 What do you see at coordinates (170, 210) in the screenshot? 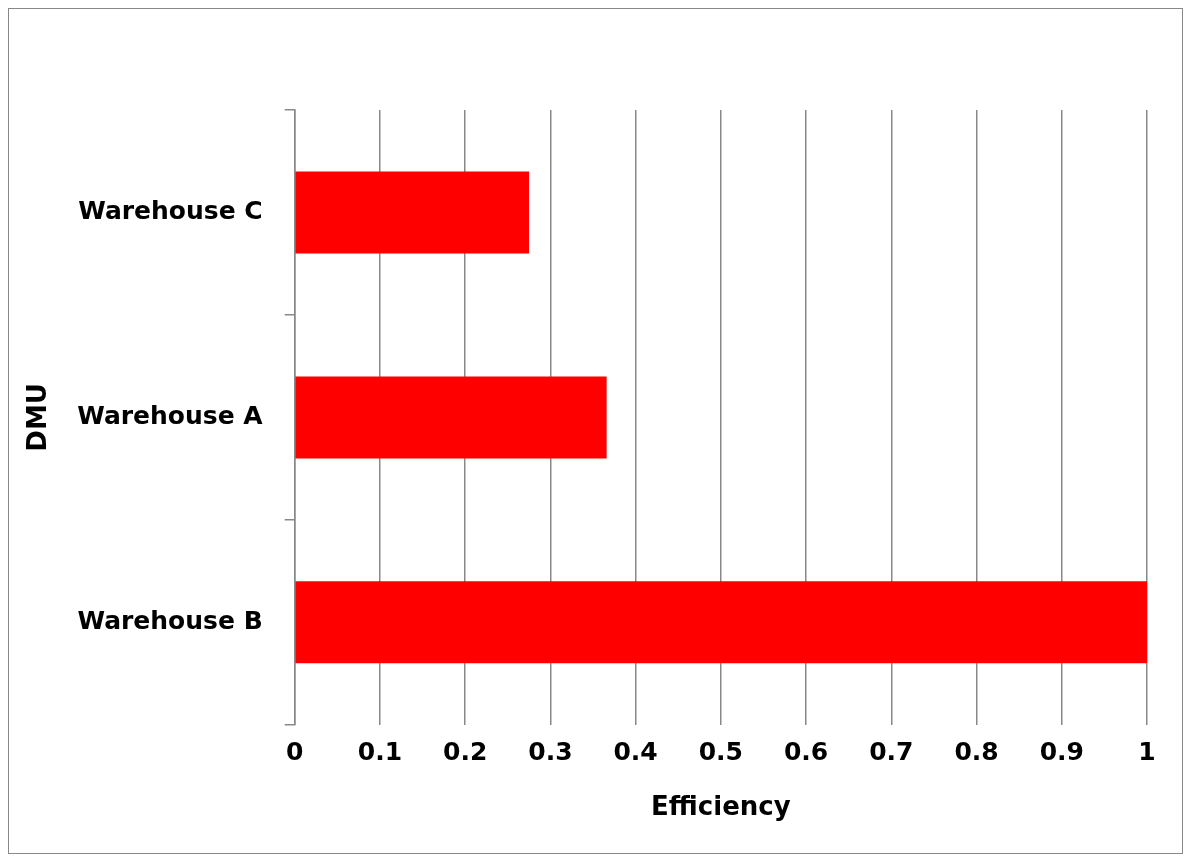
I see `y-tick-label: Warehouse C` at bounding box center [170, 210].